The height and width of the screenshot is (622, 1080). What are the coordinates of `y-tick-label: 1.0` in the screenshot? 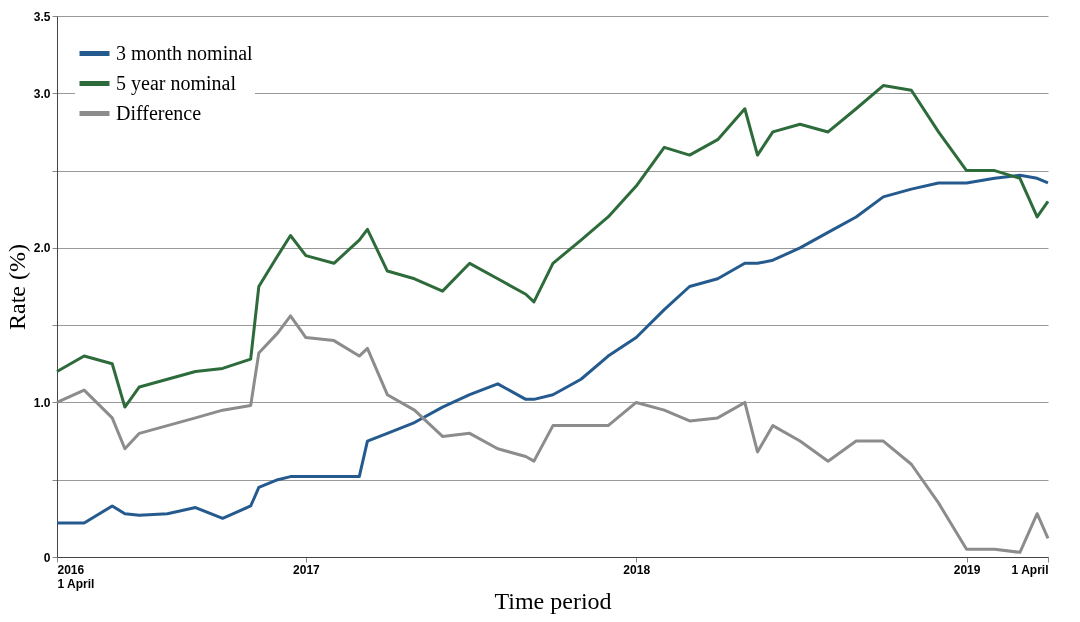 It's located at (42, 402).